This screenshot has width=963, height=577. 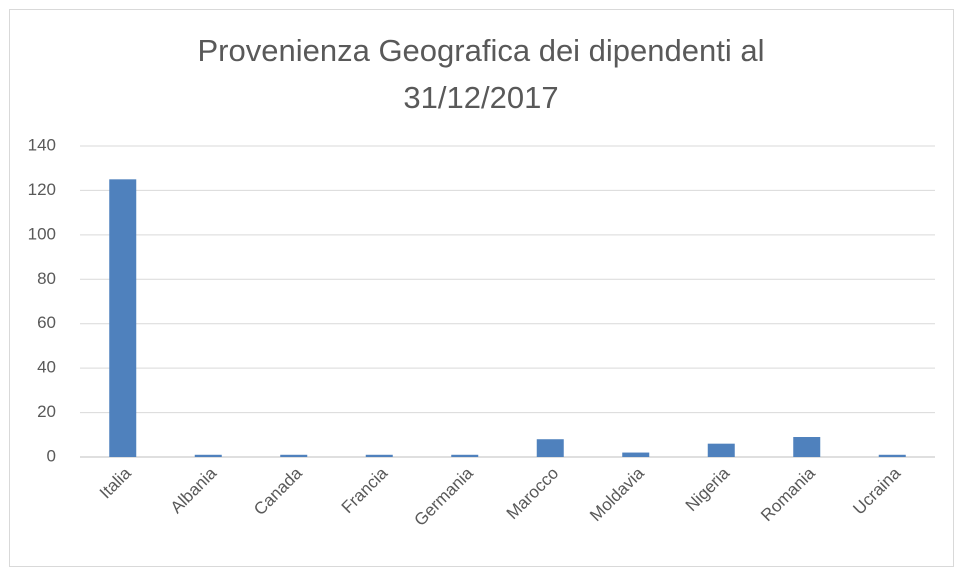 I want to click on y-tick-label: 20, so click(x=46, y=411).